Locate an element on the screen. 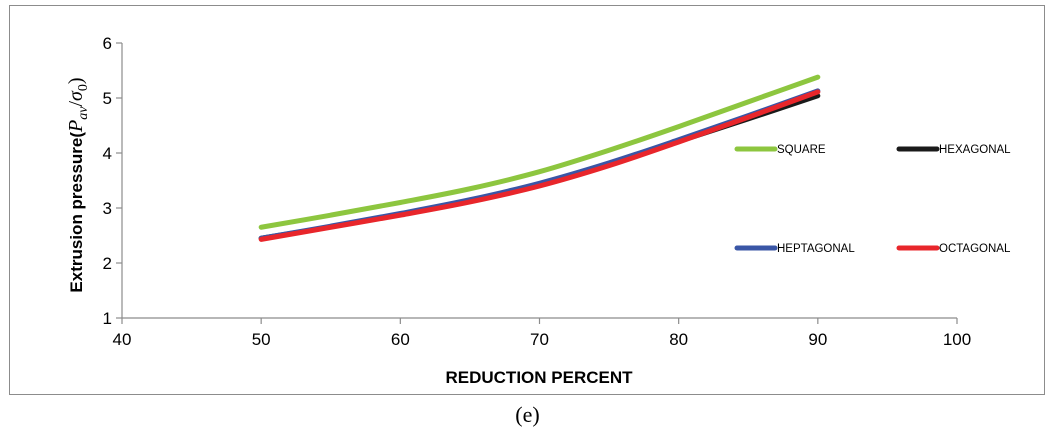  figure-caption: (e) is located at coordinates (527, 414).